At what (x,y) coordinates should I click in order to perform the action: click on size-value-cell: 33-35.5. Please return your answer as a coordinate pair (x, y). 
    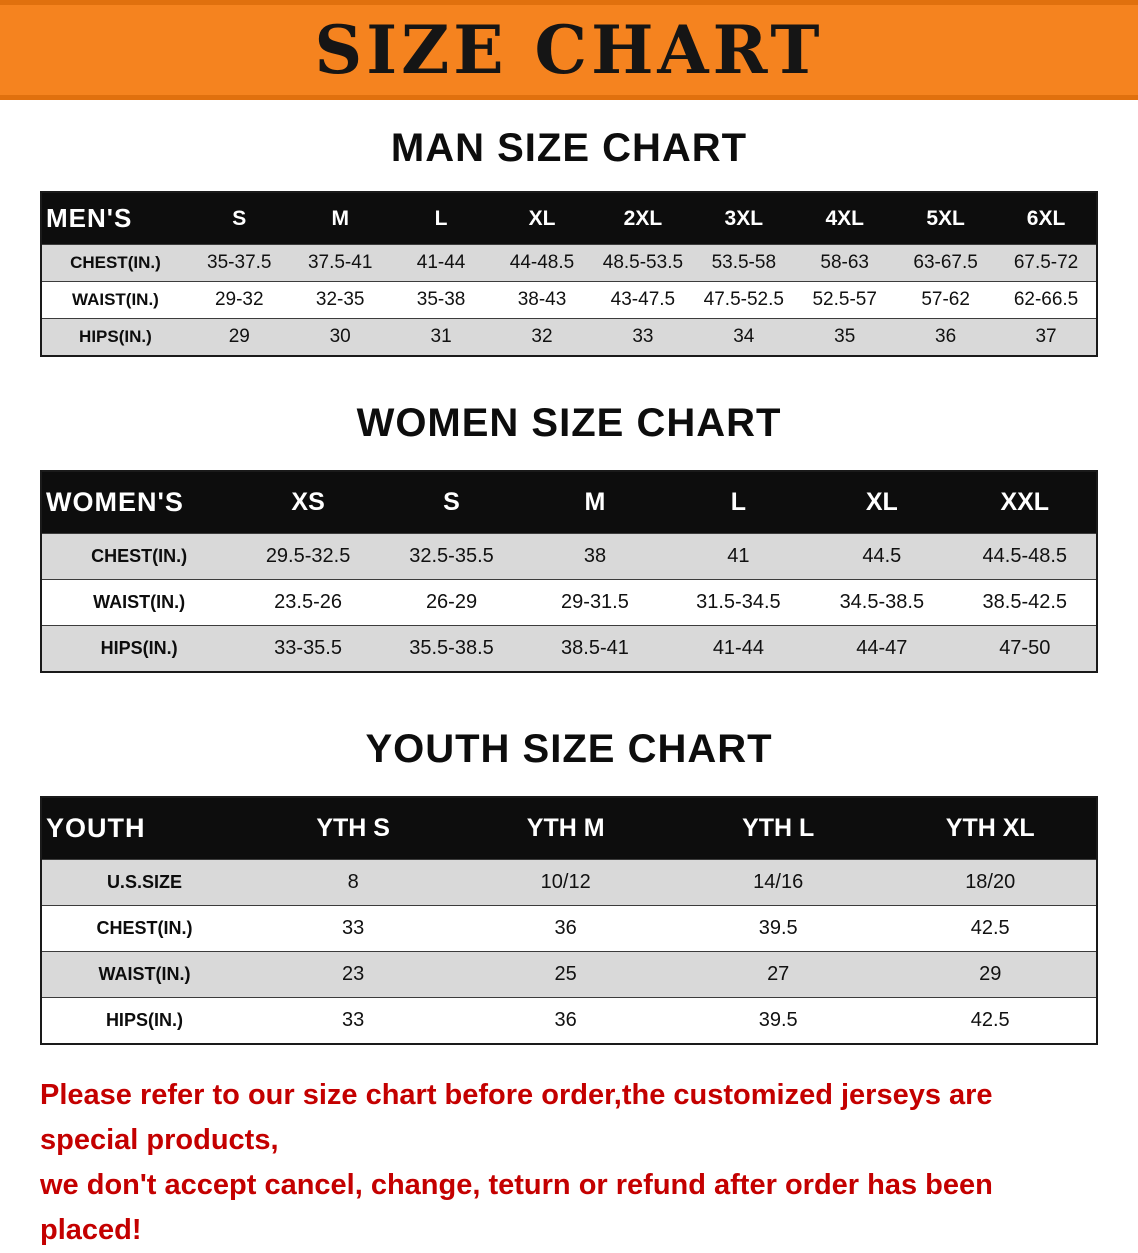
    Looking at the image, I should click on (308, 648).